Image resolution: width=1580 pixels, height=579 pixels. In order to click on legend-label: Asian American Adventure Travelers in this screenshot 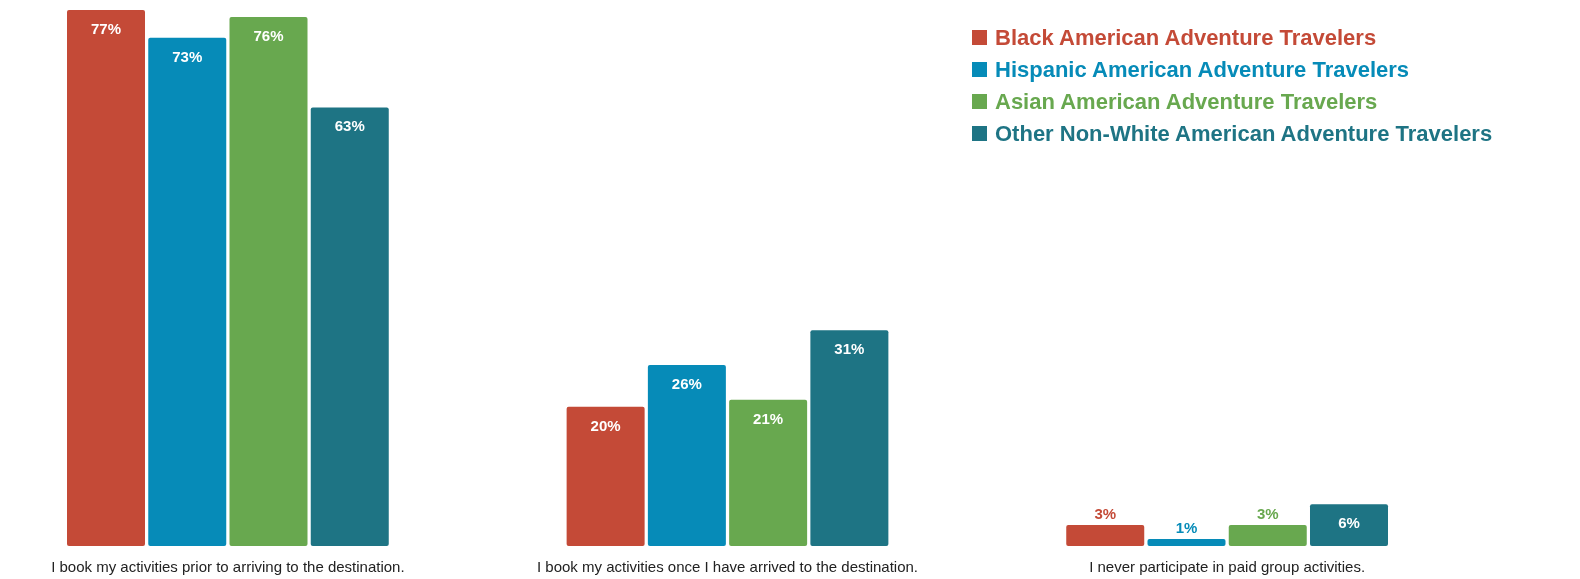, I will do `click(1186, 101)`.